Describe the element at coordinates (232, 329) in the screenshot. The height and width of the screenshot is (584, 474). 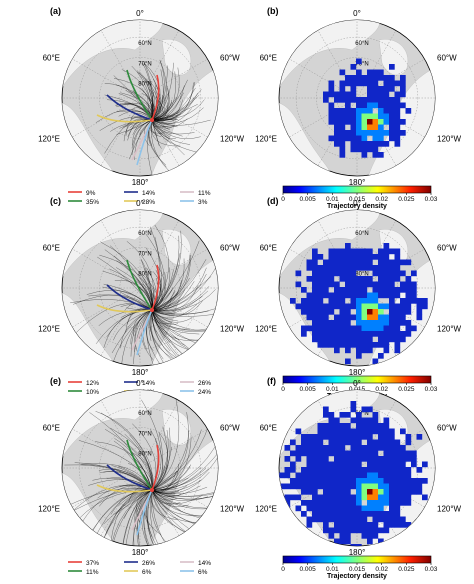
I see `lon-label-lower-right-c: 120°W` at that location.